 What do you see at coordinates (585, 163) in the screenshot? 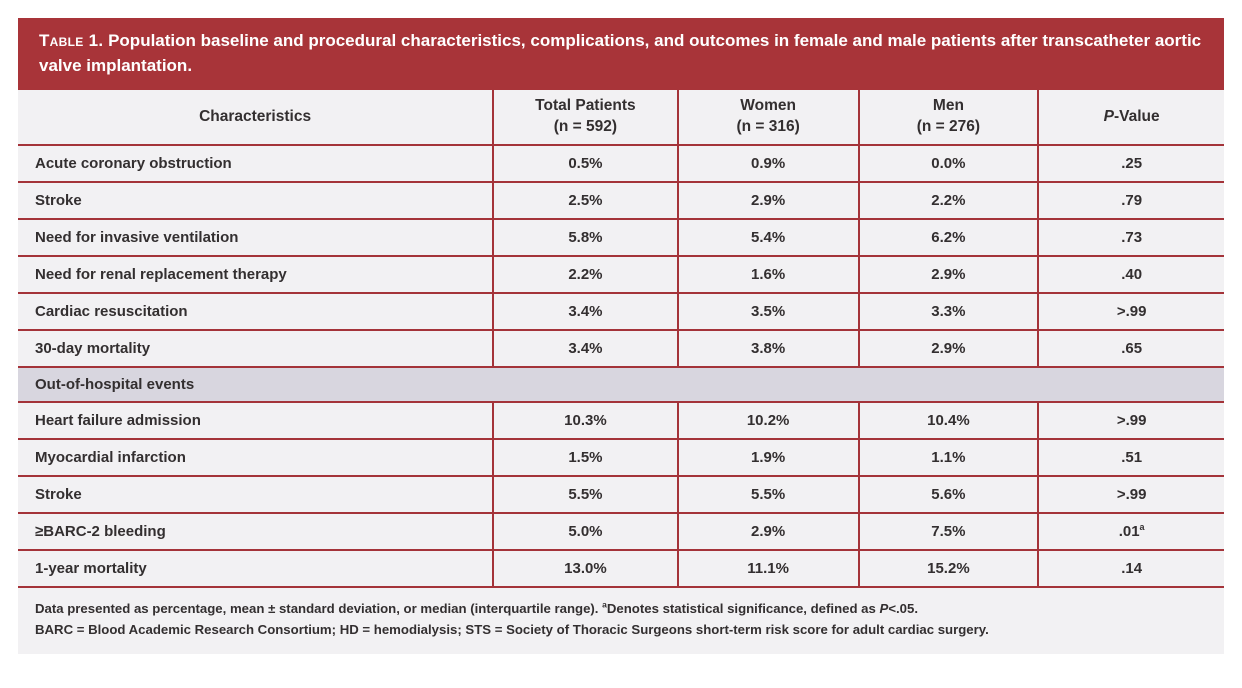
I see `cell-total: 0.5%` at bounding box center [585, 163].